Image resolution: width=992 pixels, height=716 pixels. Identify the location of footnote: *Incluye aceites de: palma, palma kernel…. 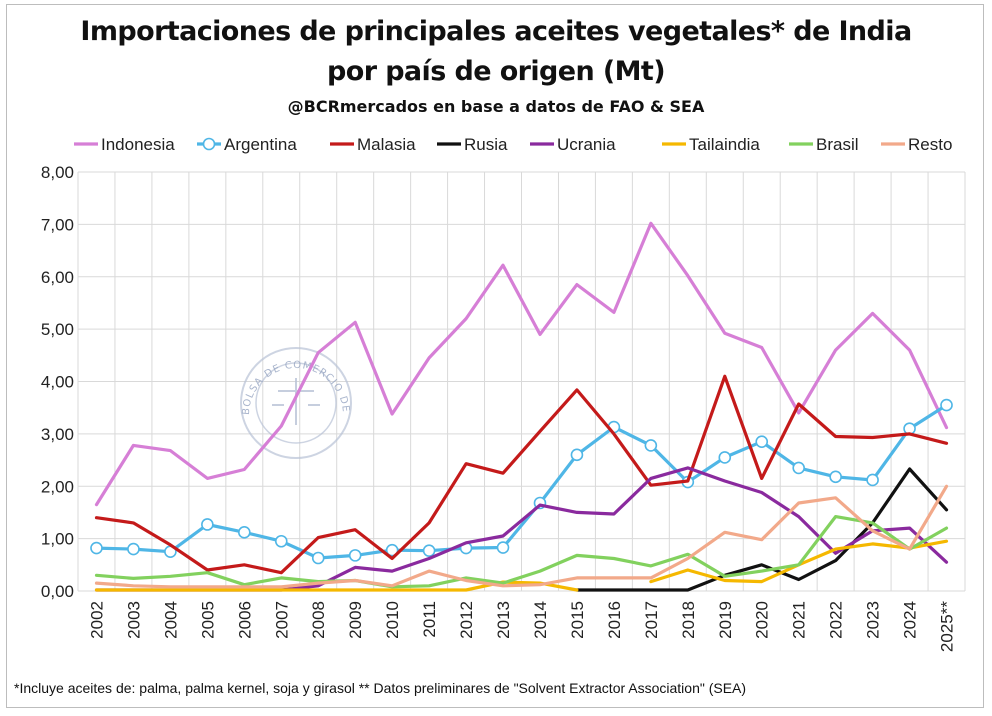
(380, 688).